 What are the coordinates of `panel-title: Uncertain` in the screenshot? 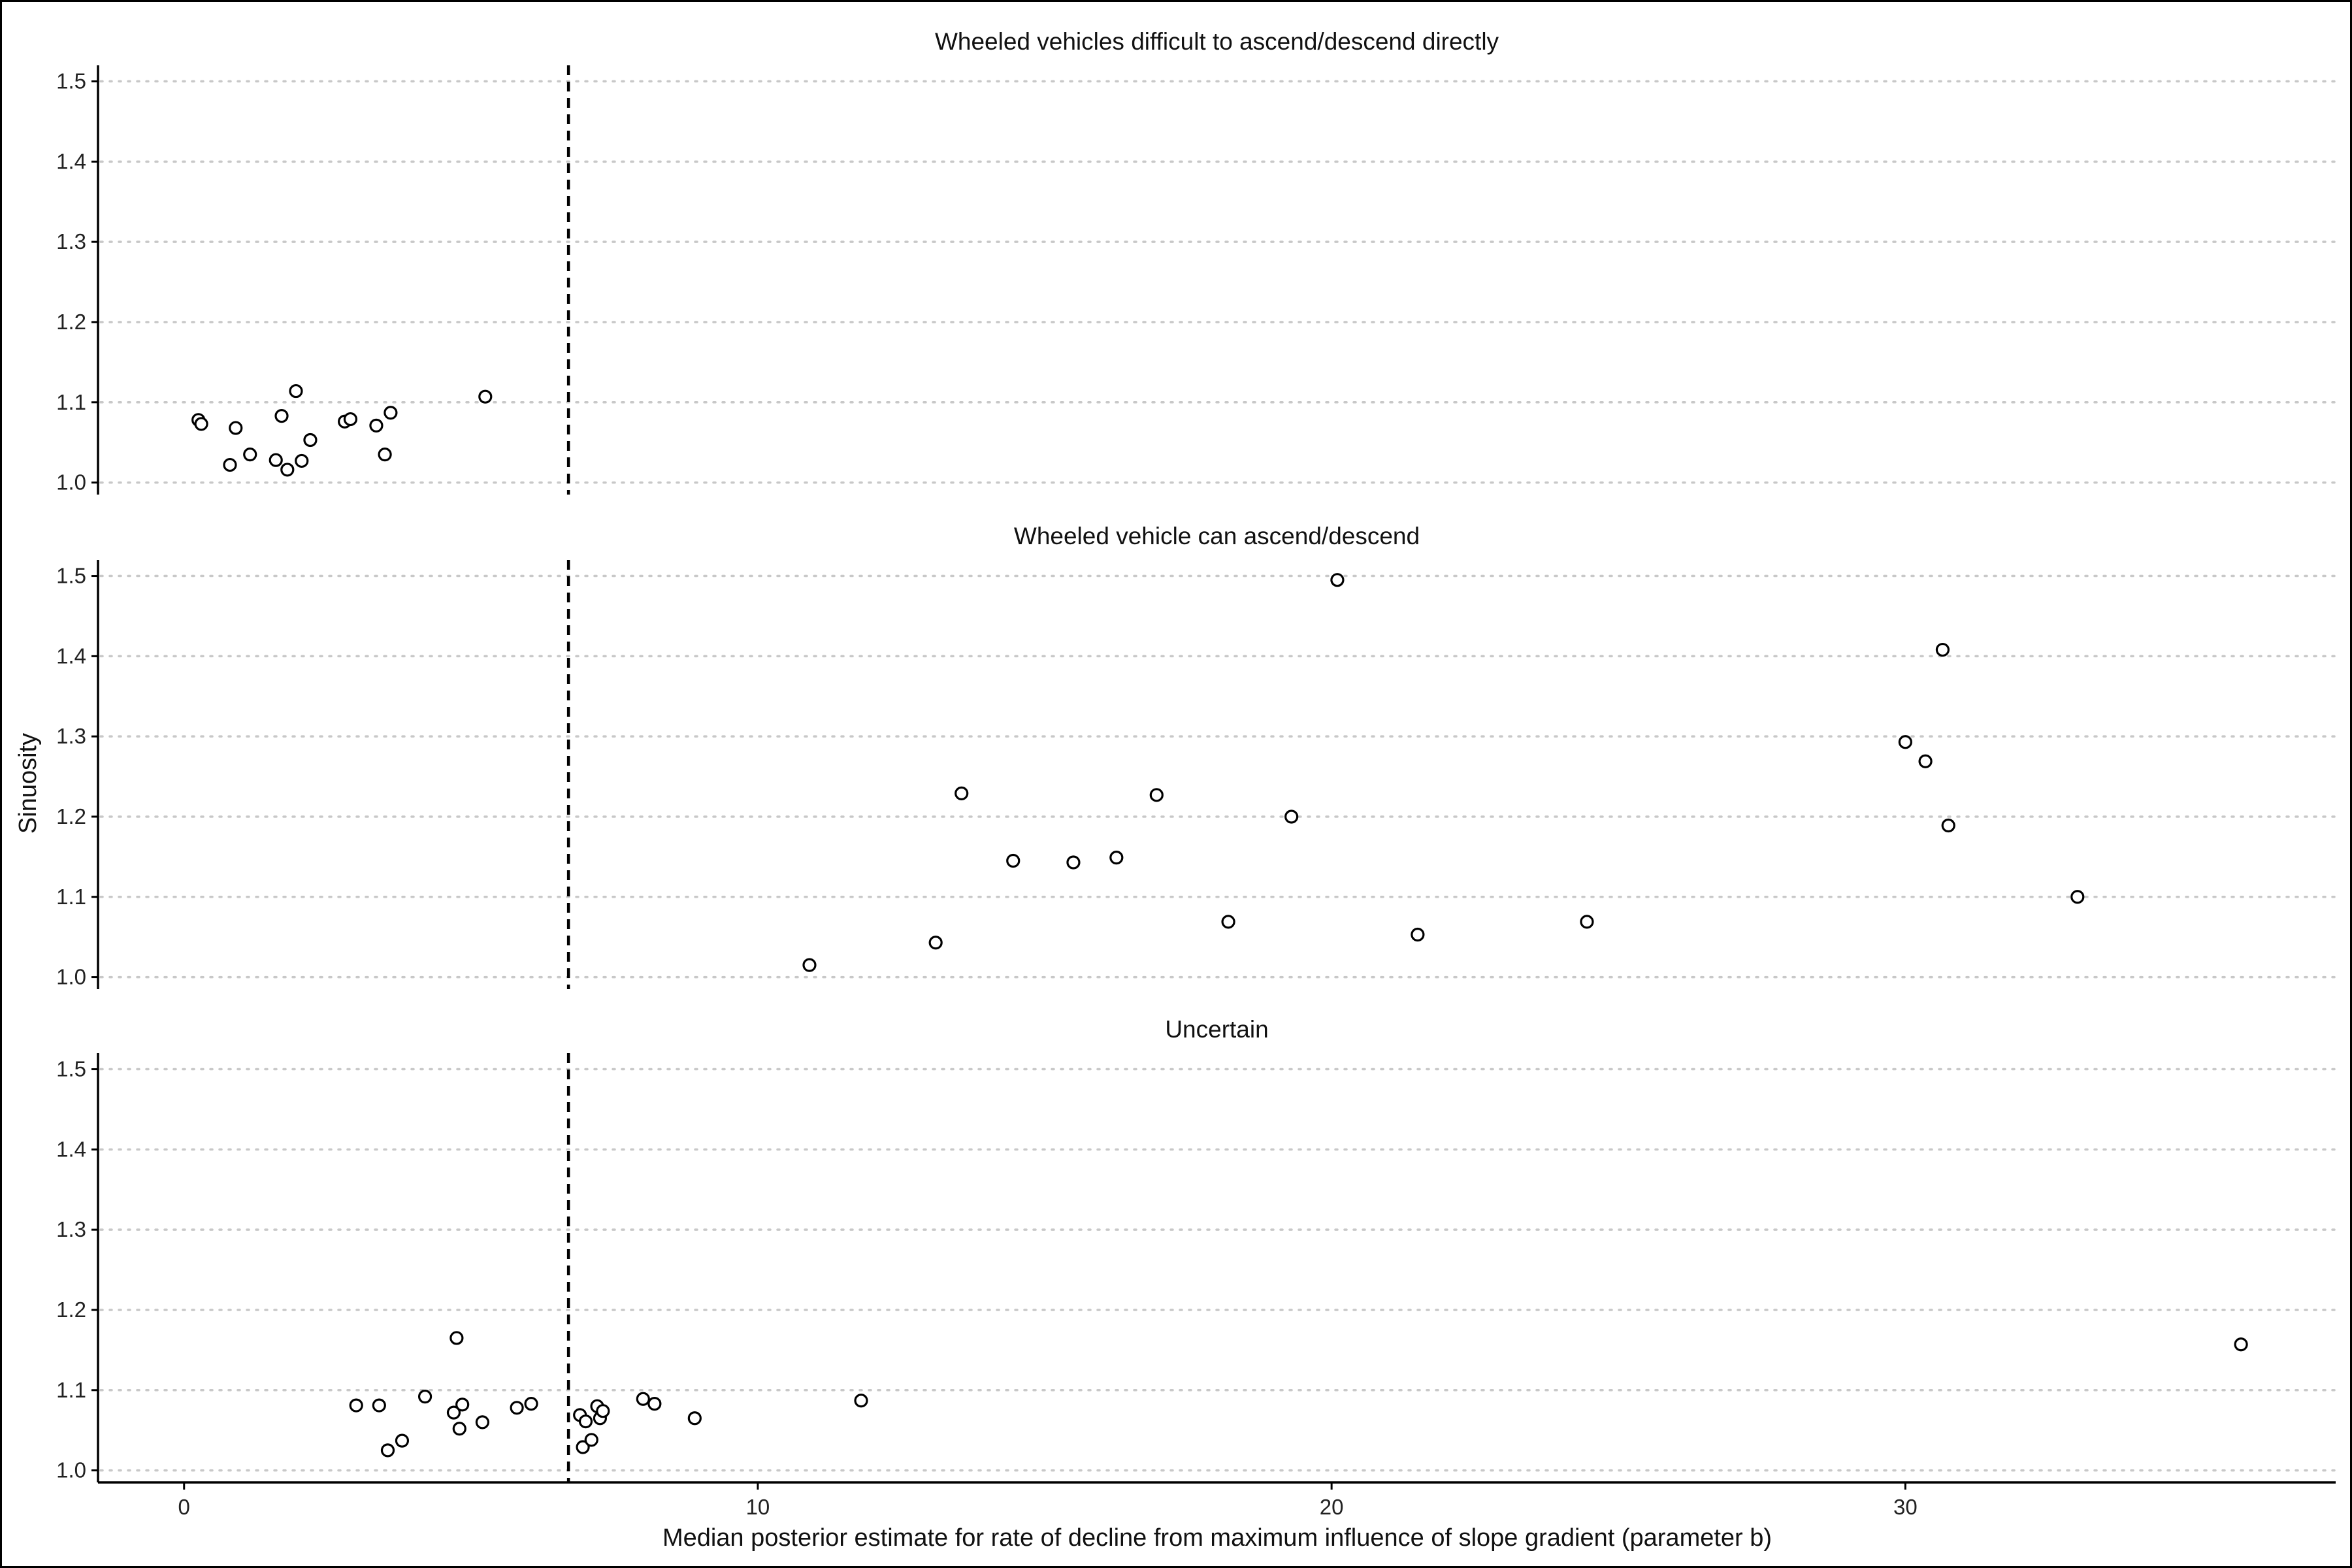 It's located at (1216, 1029).